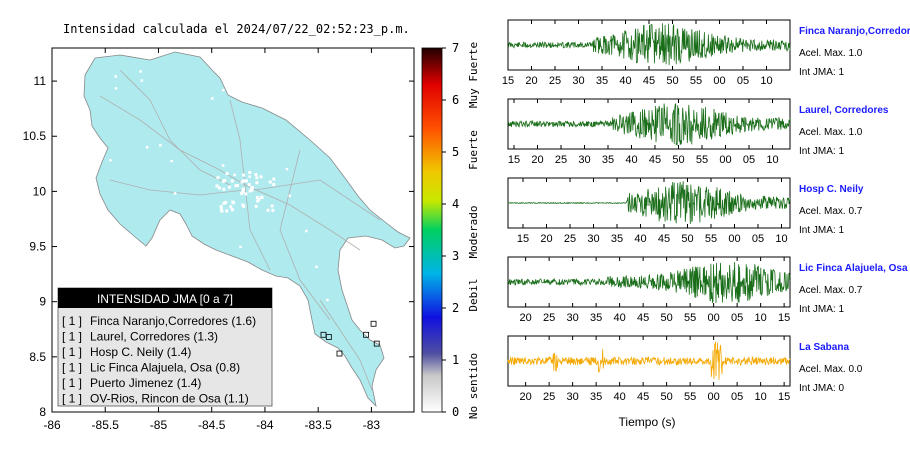 The height and width of the screenshot is (460, 910). What do you see at coordinates (824, 347) in the screenshot?
I see `waveform-station-name: La Sabana` at bounding box center [824, 347].